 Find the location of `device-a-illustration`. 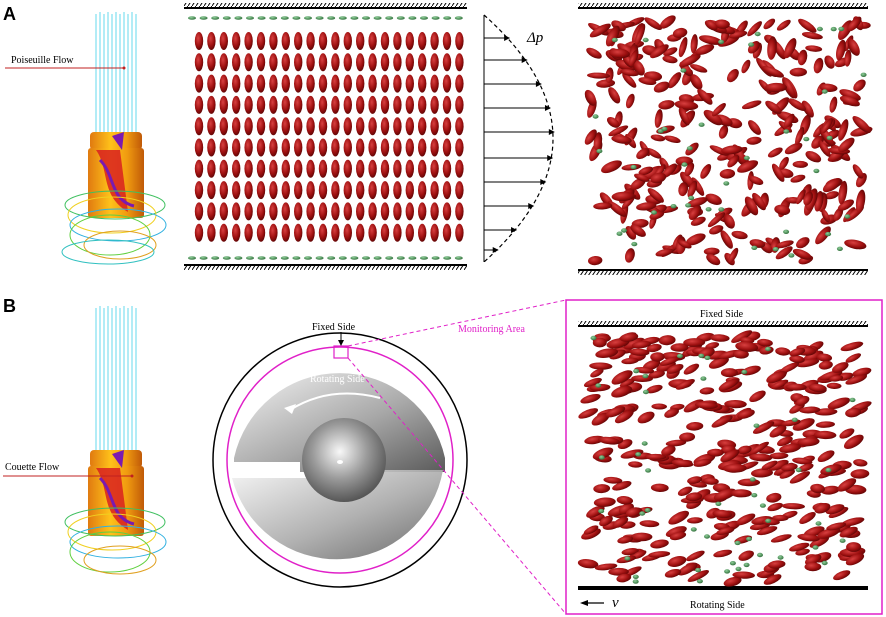

device-a-illustration is located at coordinates (114, 138).